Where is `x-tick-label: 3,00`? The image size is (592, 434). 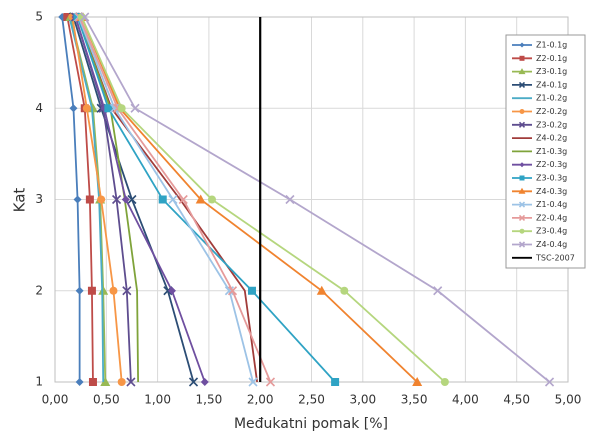 x-tick-label: 3,00 is located at coordinates (362, 400).